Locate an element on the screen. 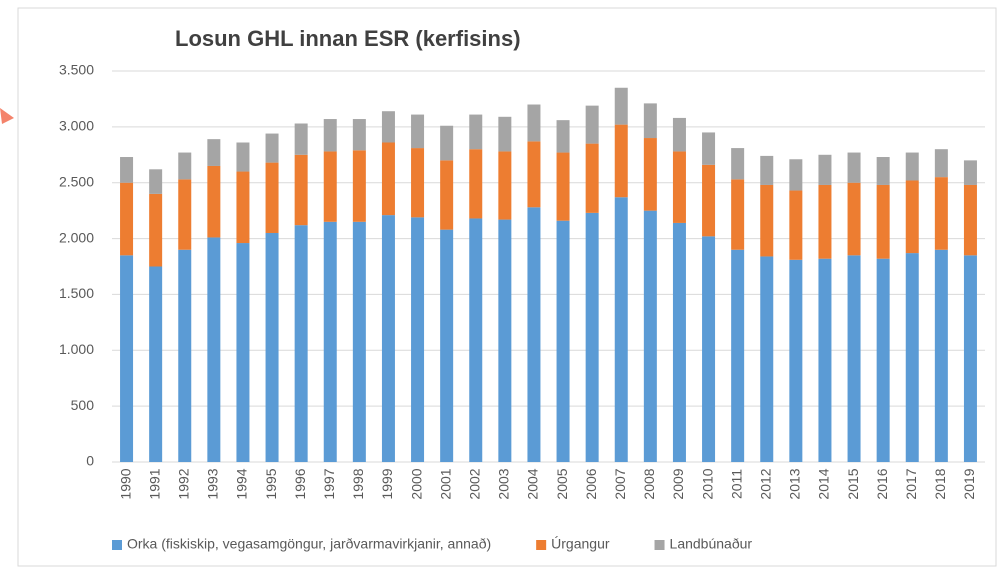  x-tick-label: 2013 is located at coordinates (795, 483).